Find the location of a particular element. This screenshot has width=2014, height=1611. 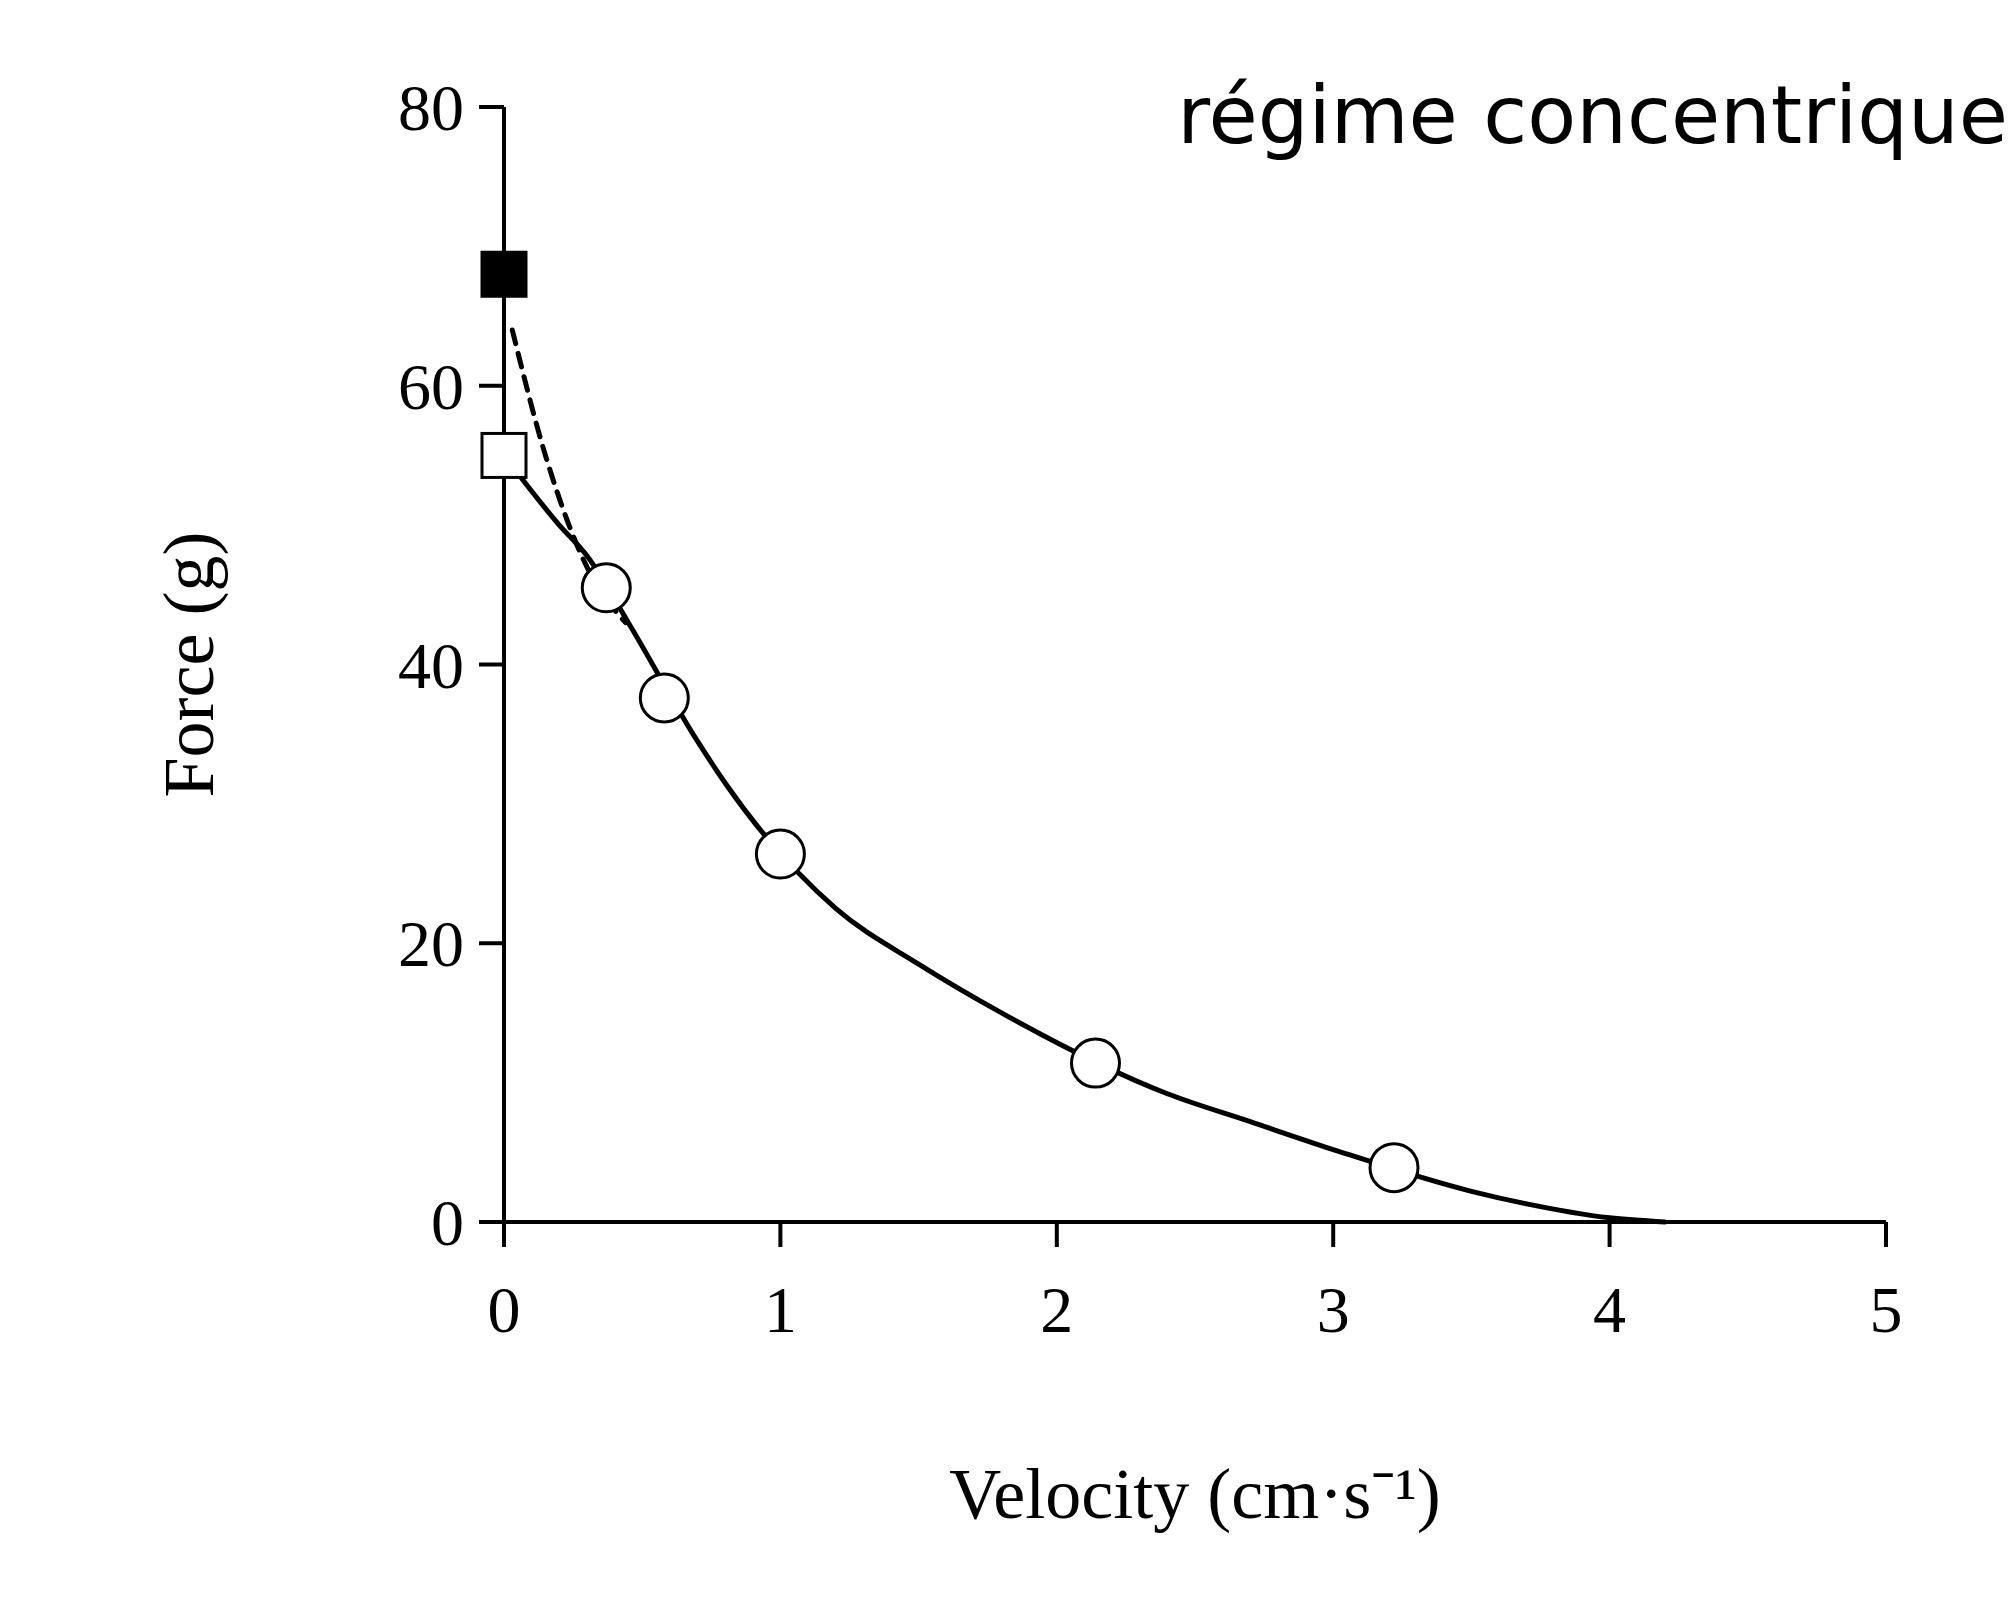

x-tick-label: 1 is located at coordinates (780, 1309).